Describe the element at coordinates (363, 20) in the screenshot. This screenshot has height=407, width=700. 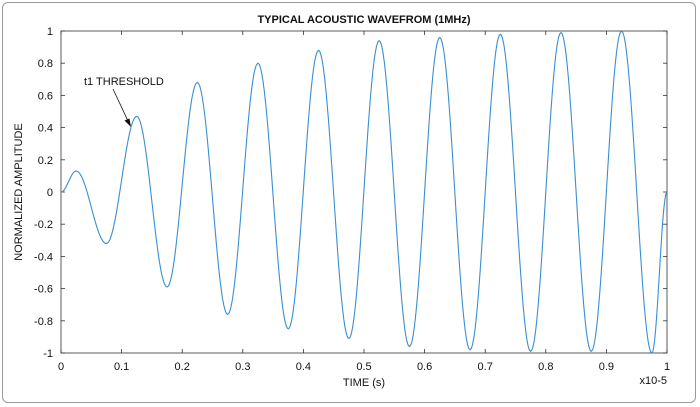
I see `chart-title: TYPICAL ACOUSTIC WAVEFROM (1MHz)` at that location.